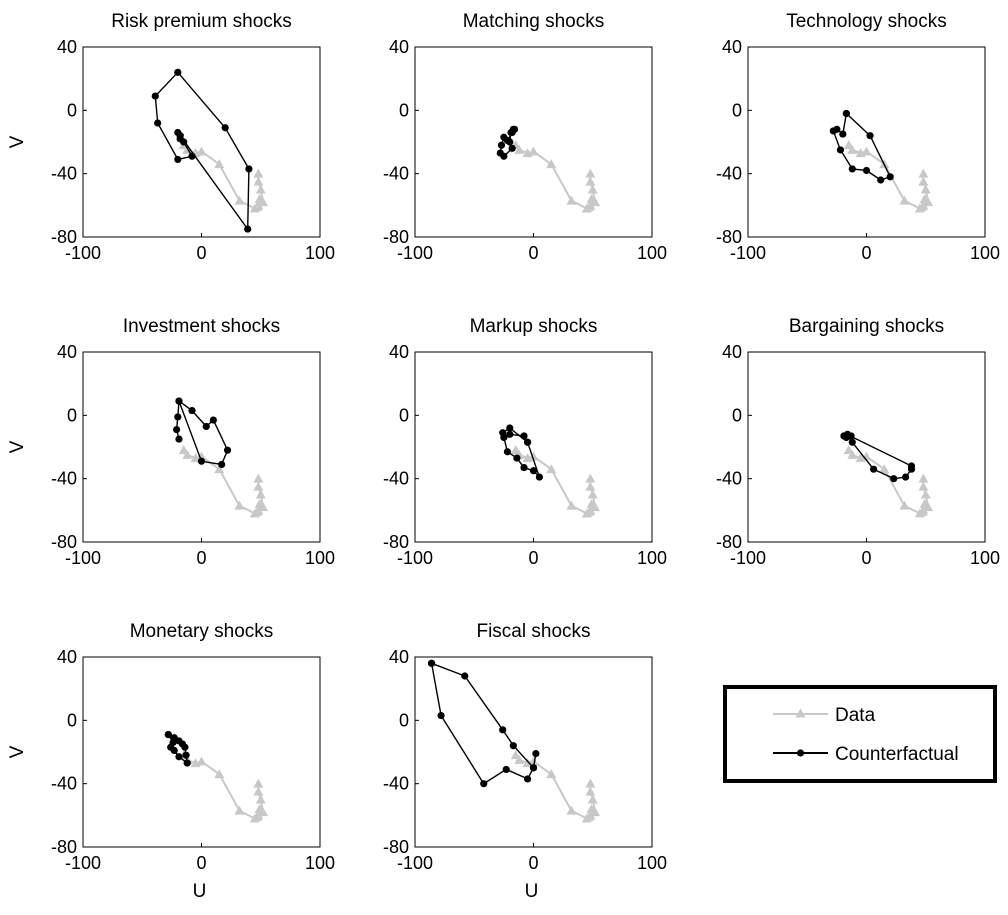 The image size is (1008, 915). I want to click on panel-technology-shocks: Technology shocks -100 0 100 40 0 -40 -80, so click(858, 137).